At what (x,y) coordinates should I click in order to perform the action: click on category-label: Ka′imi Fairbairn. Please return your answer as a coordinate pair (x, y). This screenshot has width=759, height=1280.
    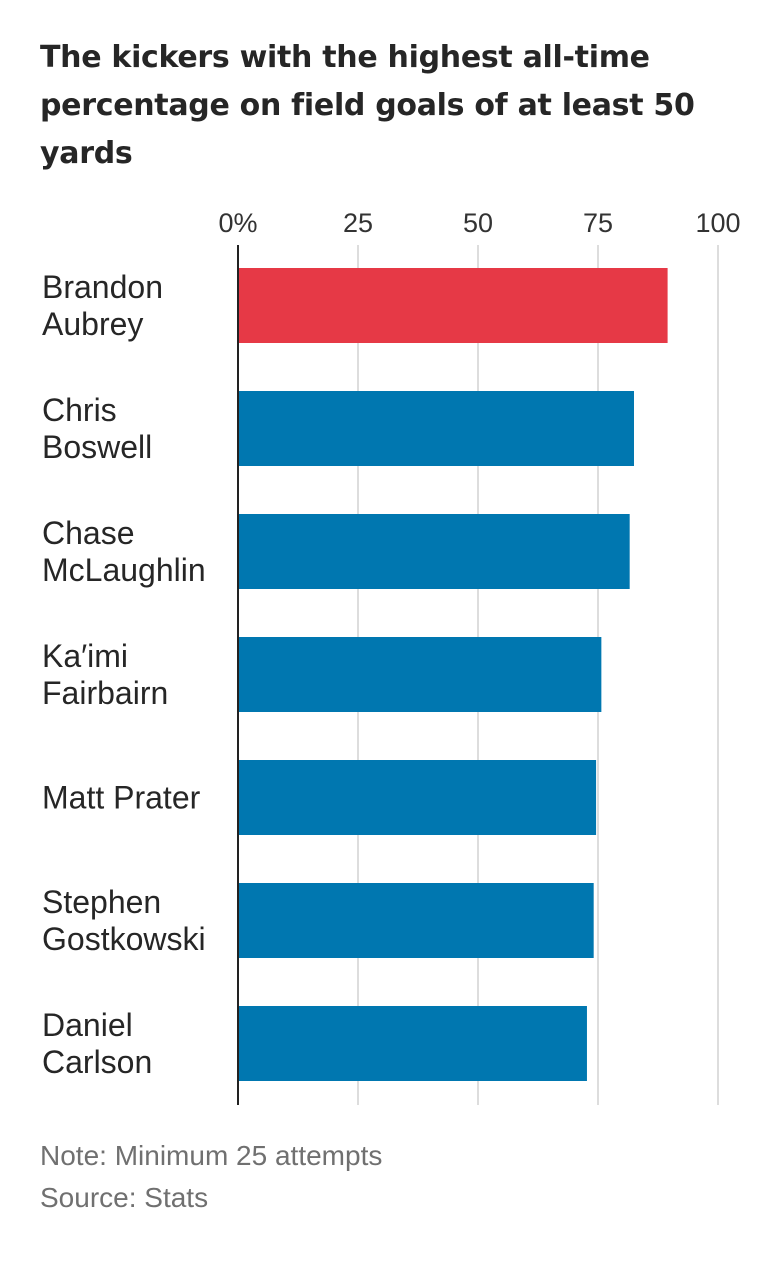
    Looking at the image, I should click on (105, 674).